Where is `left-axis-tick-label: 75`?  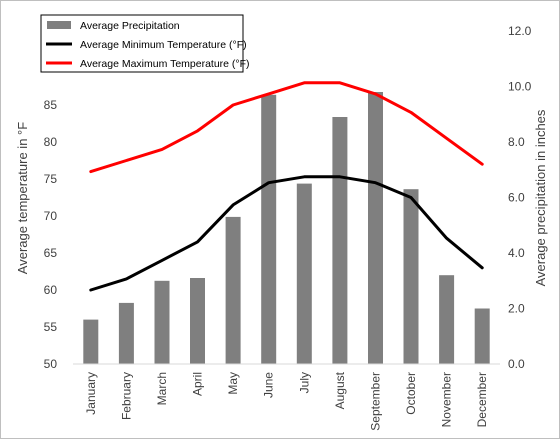
left-axis-tick-label: 75 is located at coordinates (51, 179).